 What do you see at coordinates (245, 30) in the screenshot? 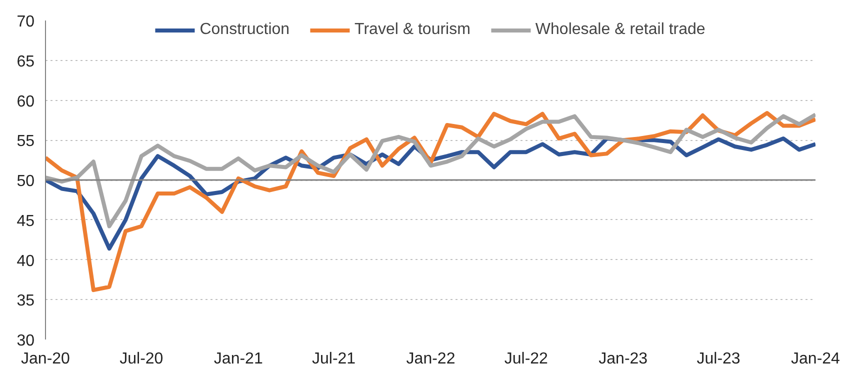
I see `legend-label: Construction` at bounding box center [245, 30].